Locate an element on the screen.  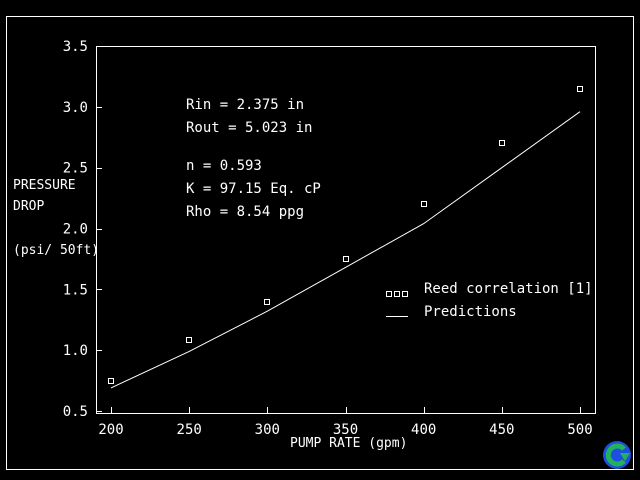
icon-arrow-arc is located at coordinates (615, 455).